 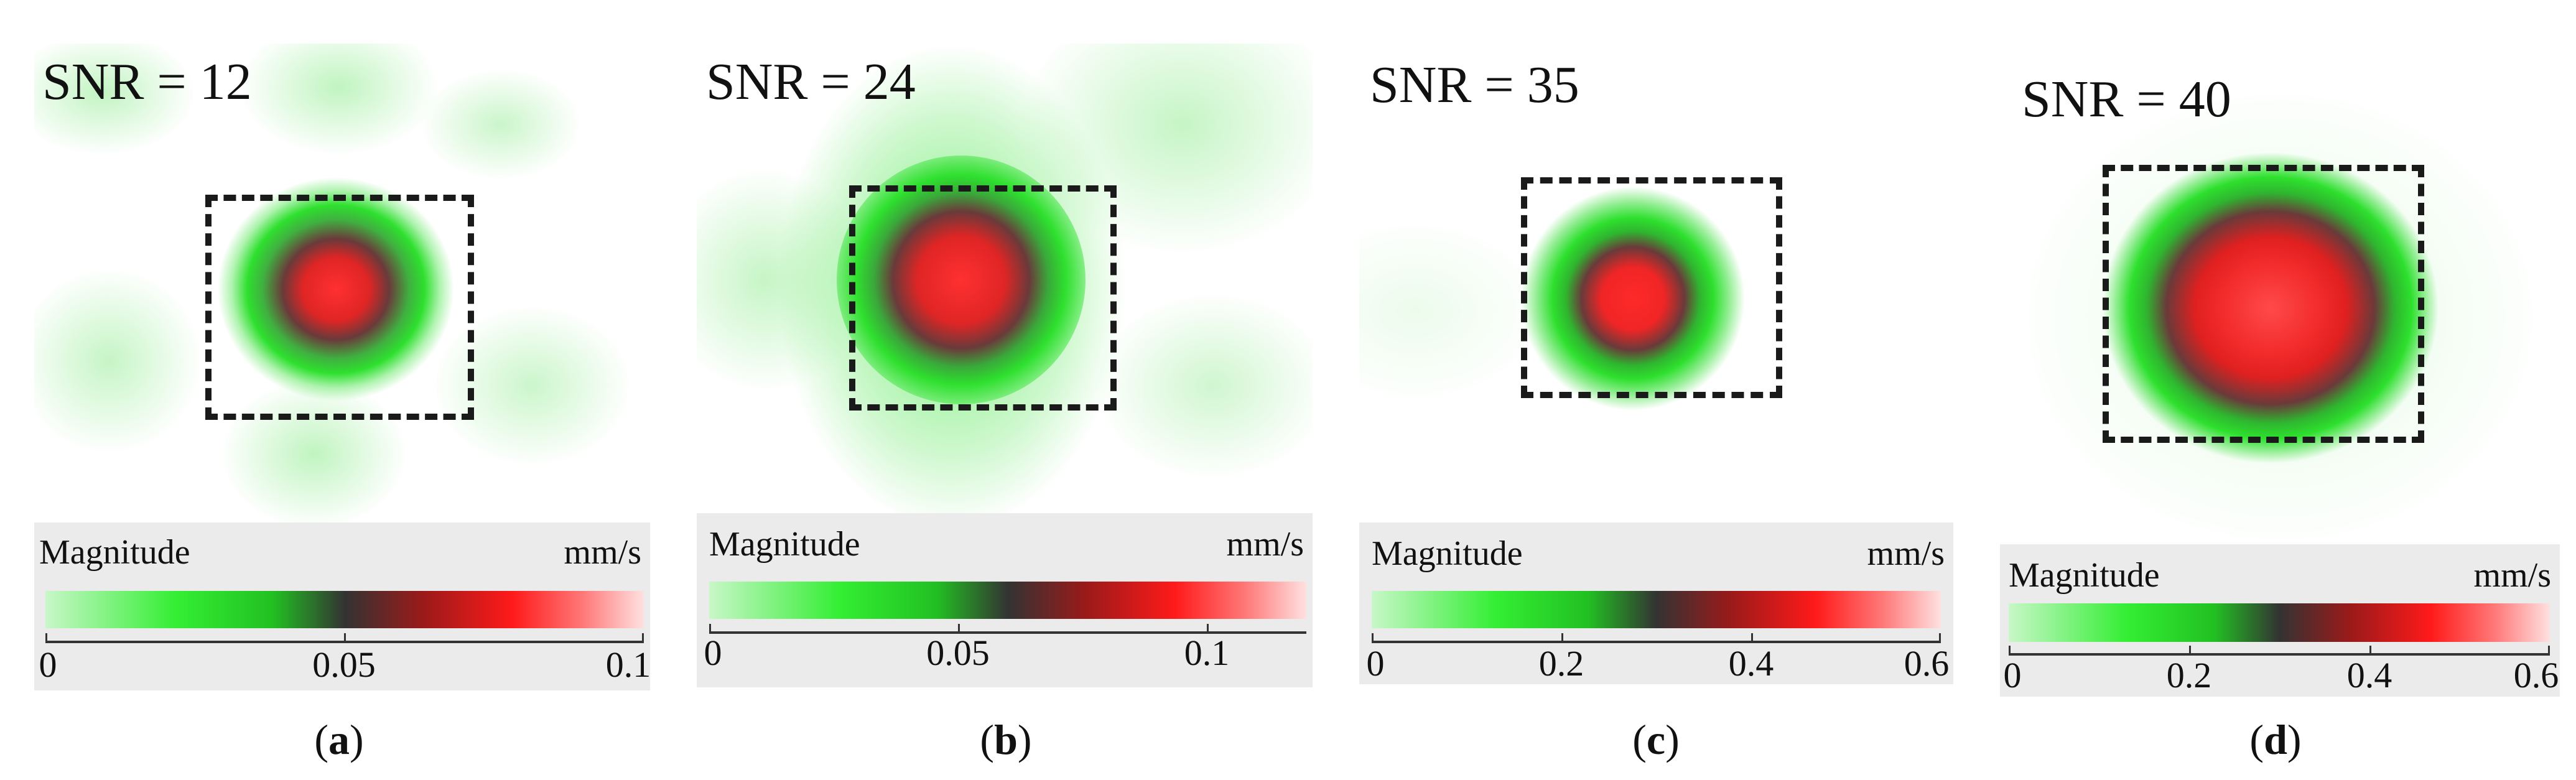 What do you see at coordinates (811, 82) in the screenshot?
I see `snr-label: SNR = 24` at bounding box center [811, 82].